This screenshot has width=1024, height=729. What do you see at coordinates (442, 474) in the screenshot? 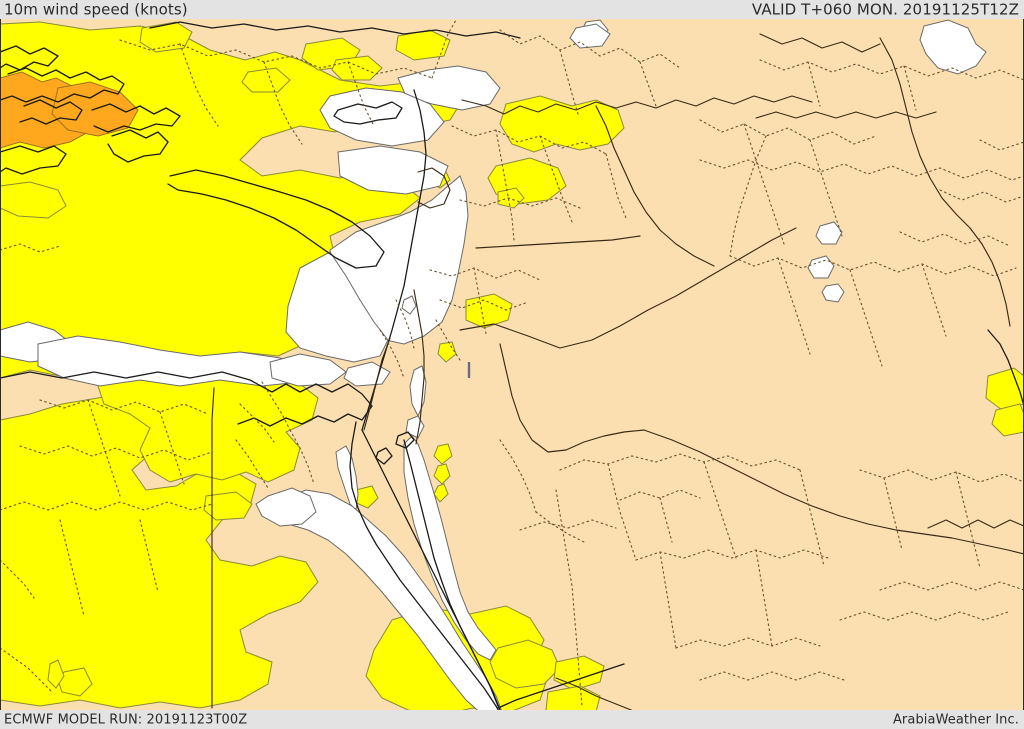
I see `yellow-patch-aqaba-b` at bounding box center [442, 474].